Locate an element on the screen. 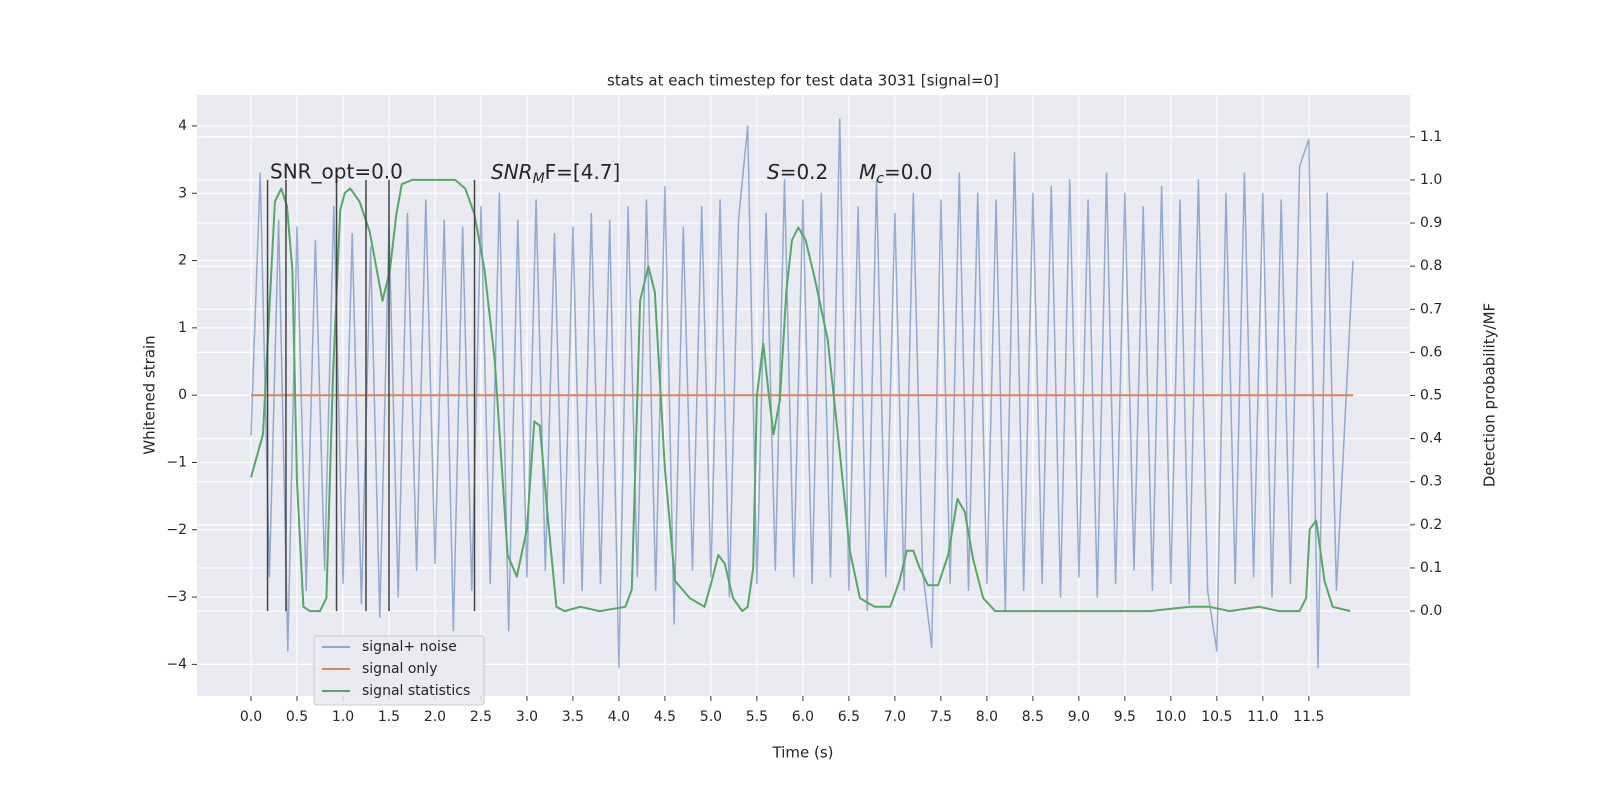 The image size is (1600, 800). annotation: SNRMF=[4.7] is located at coordinates (555, 174).